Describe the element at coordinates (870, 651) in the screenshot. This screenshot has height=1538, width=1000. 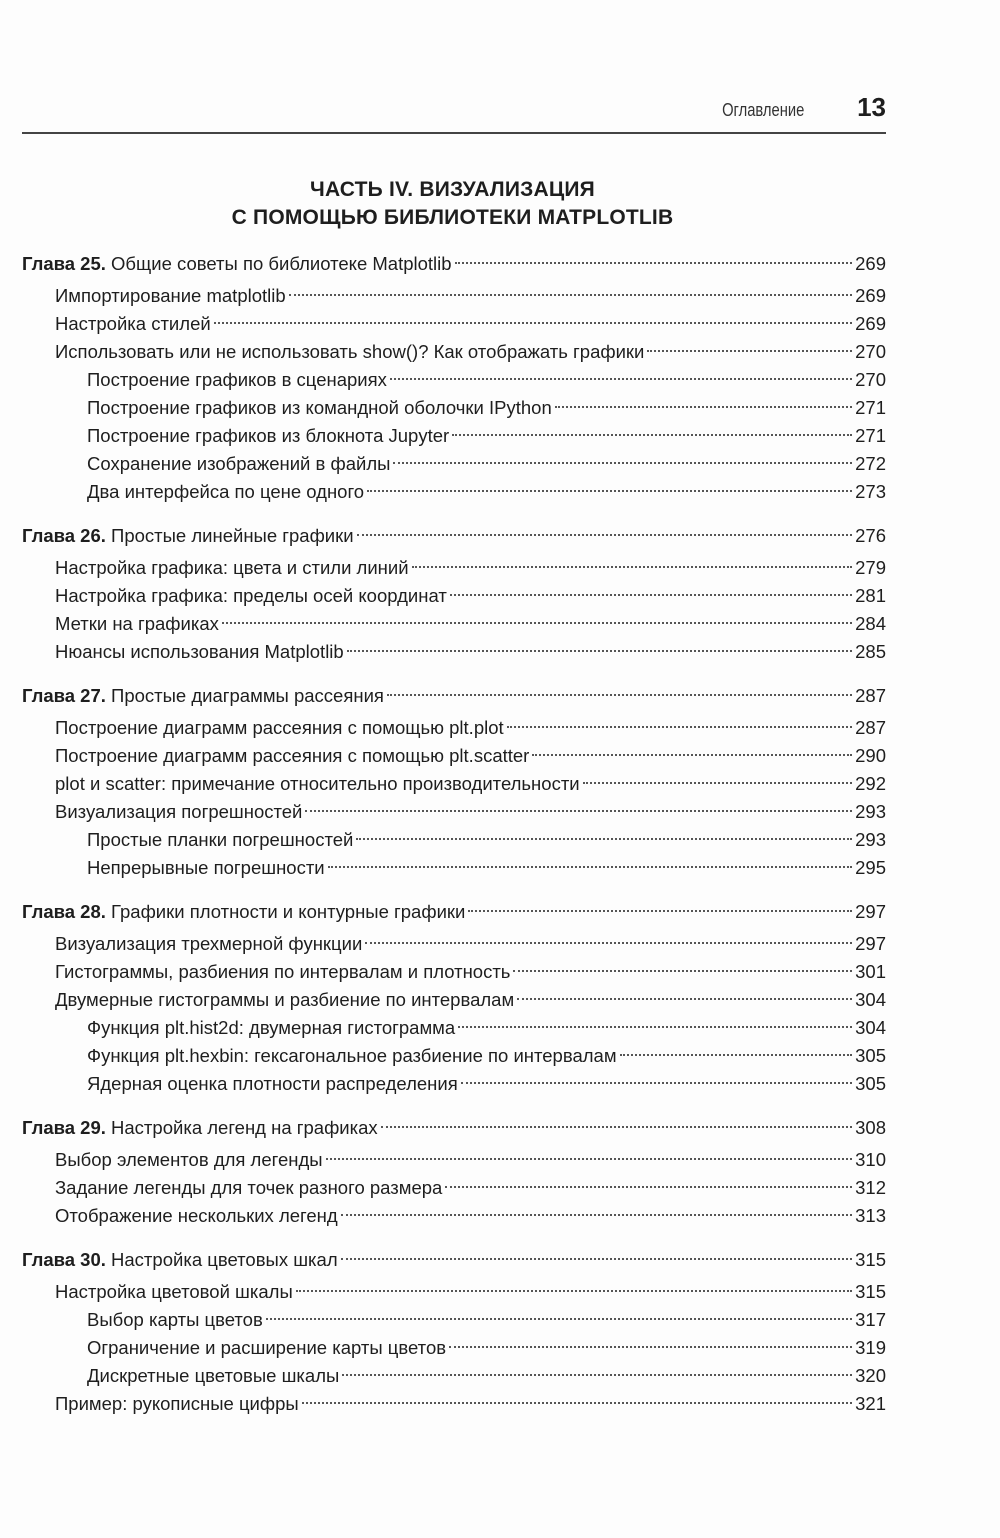
I see `toc-page-number: 285` at that location.